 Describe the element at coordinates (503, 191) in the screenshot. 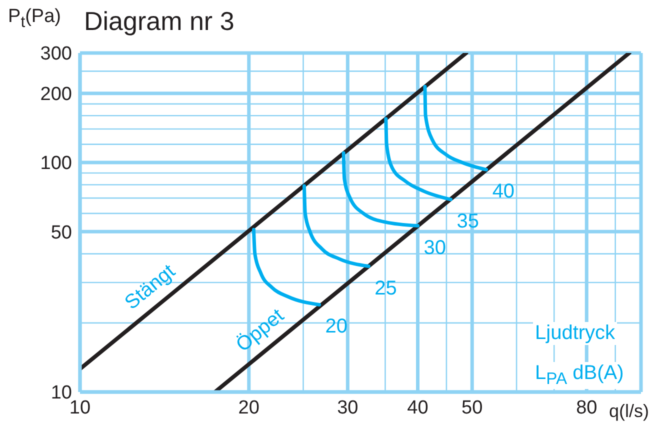

I see `series-label: 40` at that location.